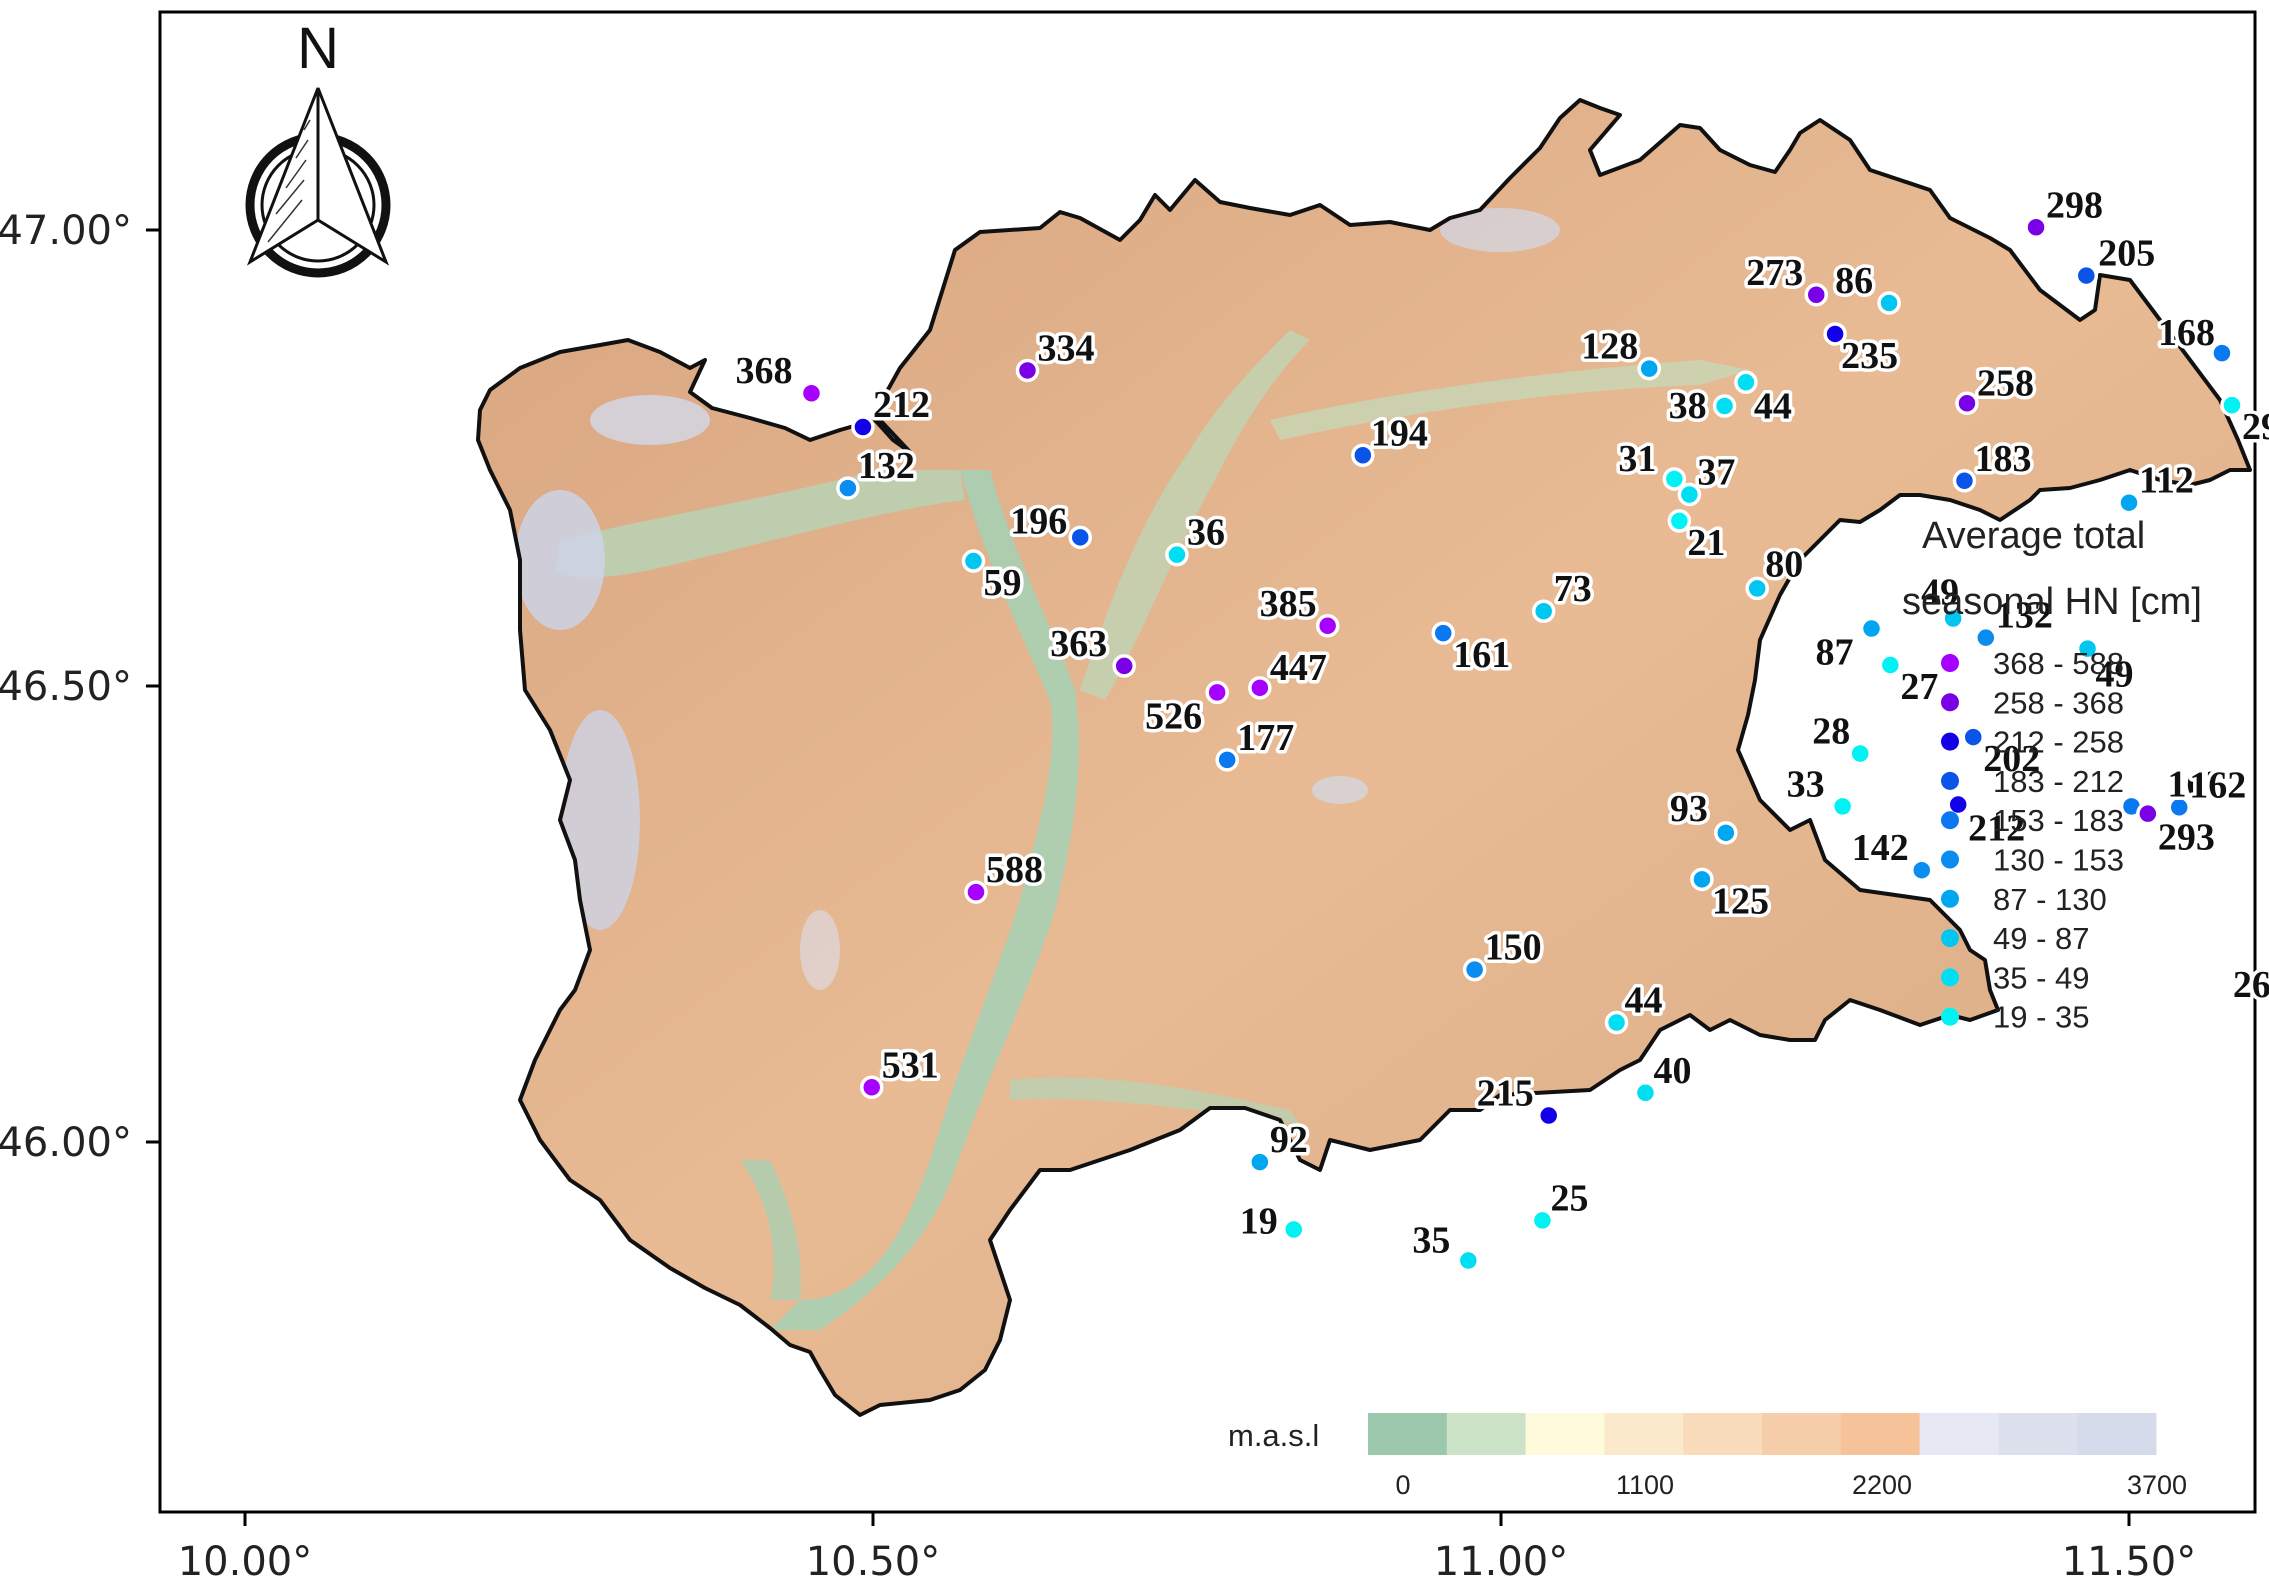 This screenshot has width=2269, height=1585. What do you see at coordinates (1637, 459) in the screenshot?
I see `station-label: 31` at bounding box center [1637, 459].